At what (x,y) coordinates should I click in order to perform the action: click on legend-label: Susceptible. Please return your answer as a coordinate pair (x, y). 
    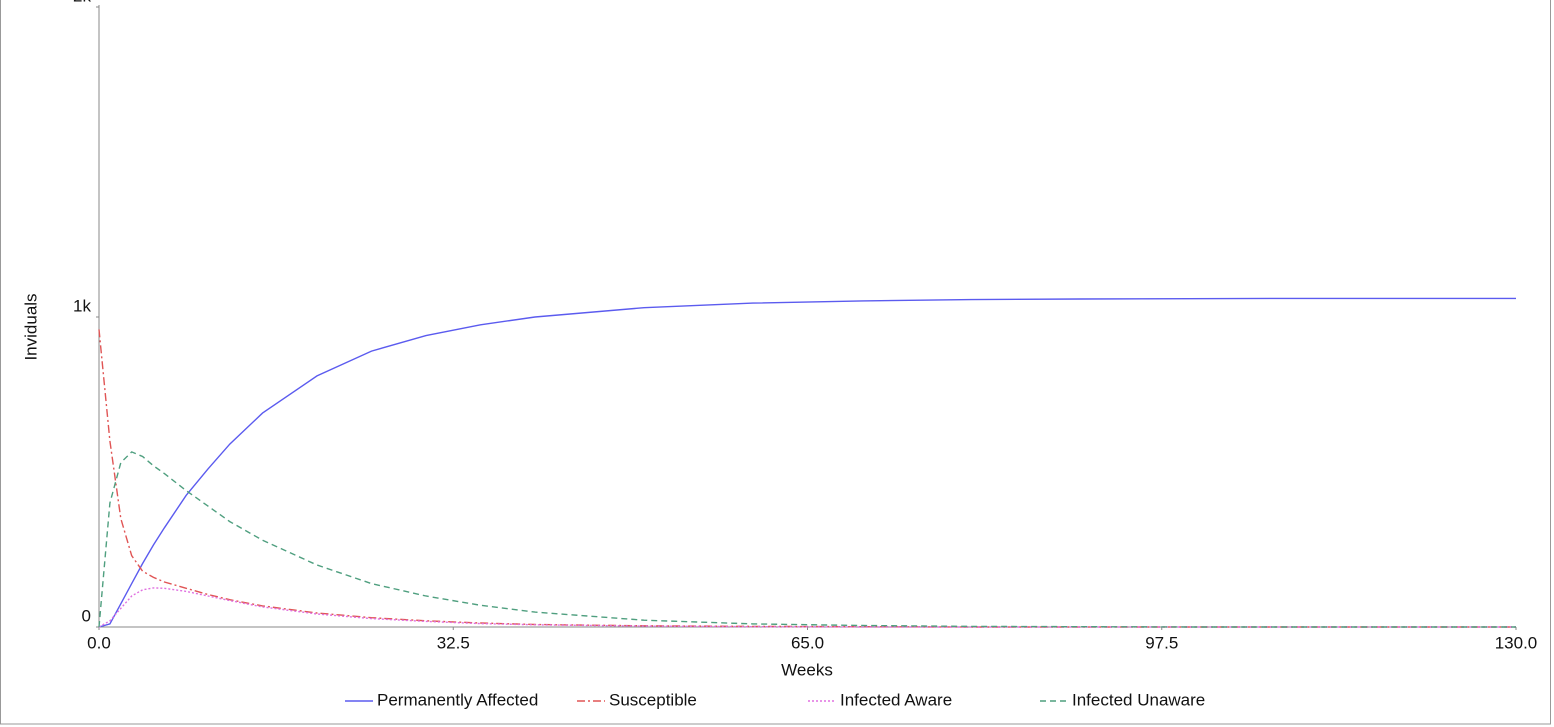
    Looking at the image, I should click on (653, 699).